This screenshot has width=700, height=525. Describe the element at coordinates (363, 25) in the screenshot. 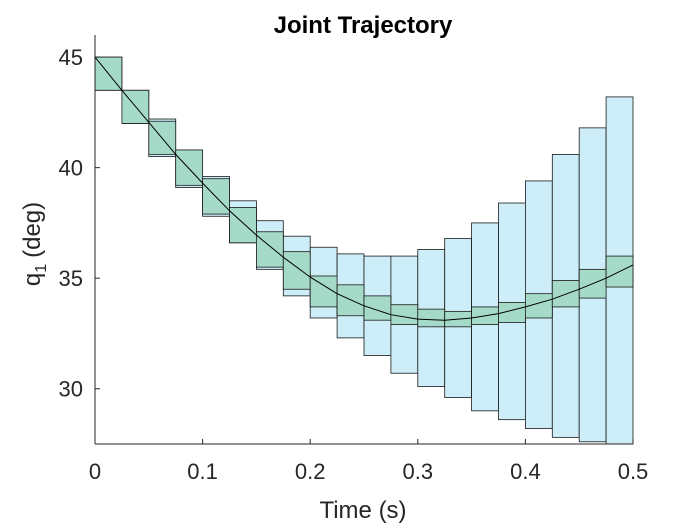

I see `chart-title: Joint Trajectory` at that location.